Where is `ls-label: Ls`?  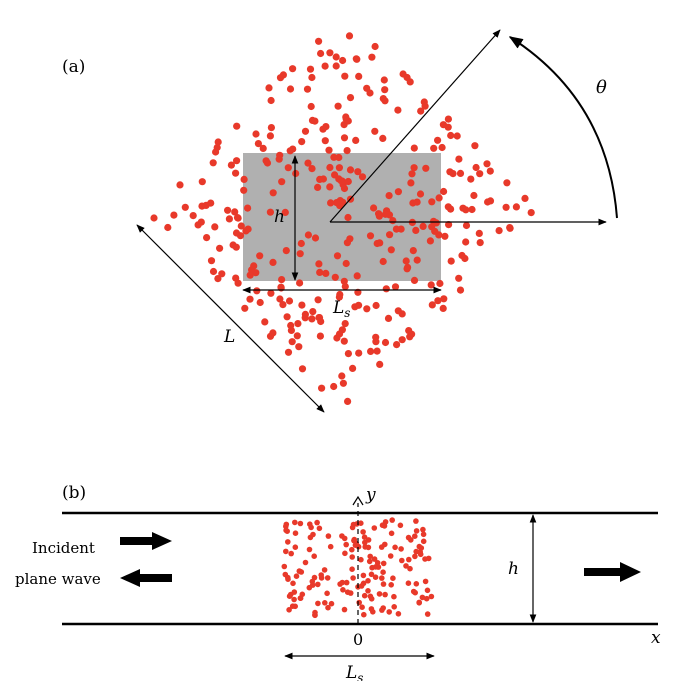 ls-label: Ls is located at coordinates (341, 309).